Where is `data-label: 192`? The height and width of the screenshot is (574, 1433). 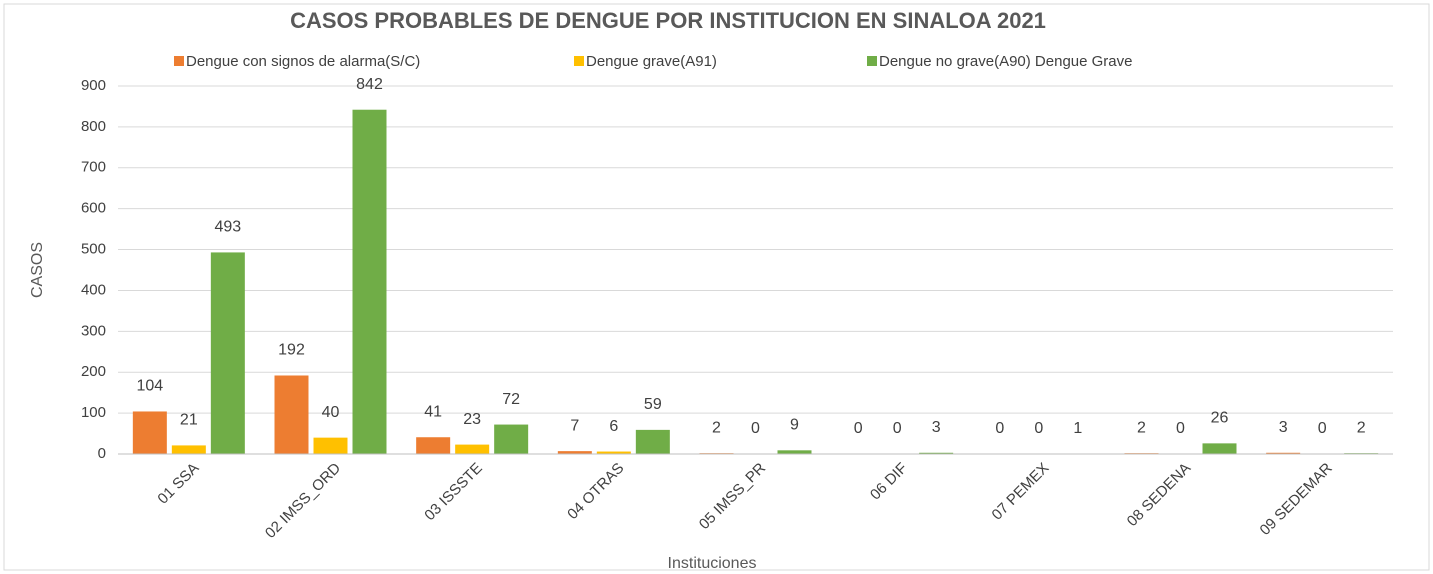
data-label: 192 is located at coordinates (291, 350).